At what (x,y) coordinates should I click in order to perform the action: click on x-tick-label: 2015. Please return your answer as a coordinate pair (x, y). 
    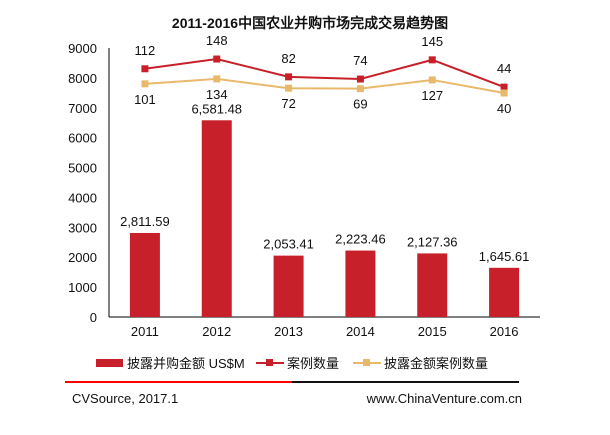
    Looking at the image, I should click on (432, 331).